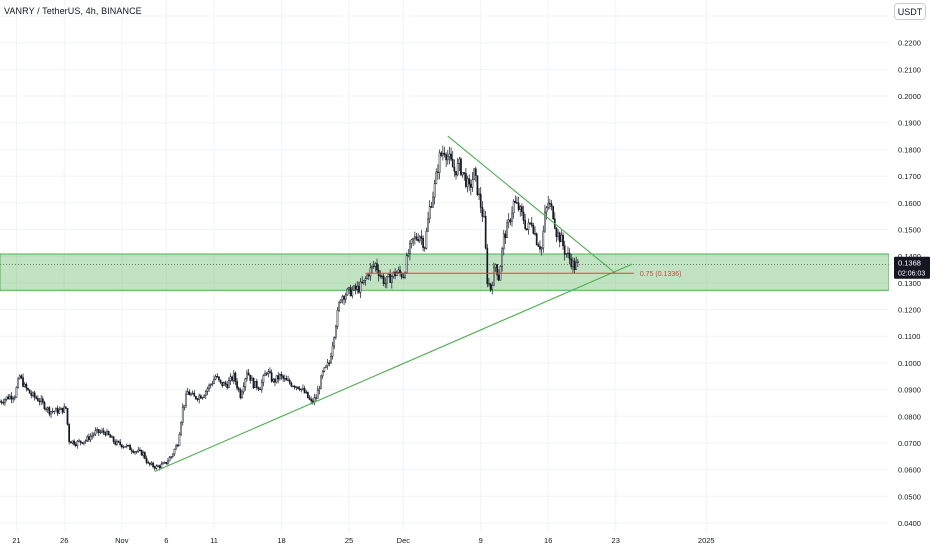 Image resolution: width=932 pixels, height=555 pixels. Describe the element at coordinates (404, 540) in the screenshot. I see `time-tick-label: Dec` at that location.